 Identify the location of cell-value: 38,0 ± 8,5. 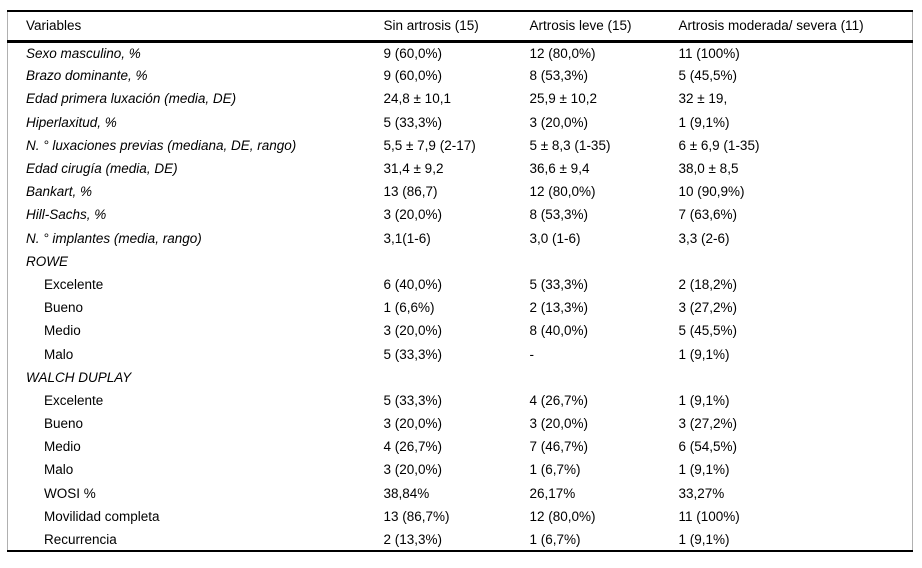
(708, 169).